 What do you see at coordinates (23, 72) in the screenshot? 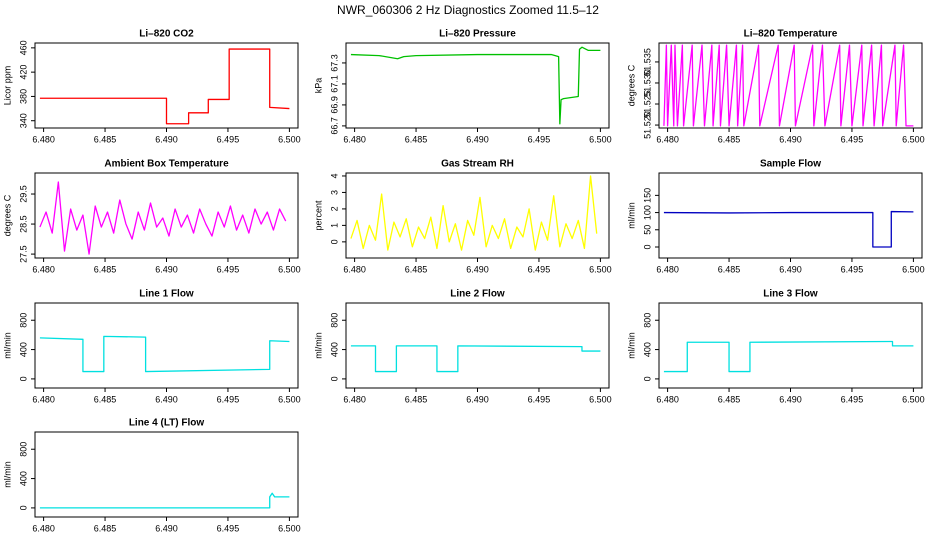
I see `y-tick-label: 420` at bounding box center [23, 72].